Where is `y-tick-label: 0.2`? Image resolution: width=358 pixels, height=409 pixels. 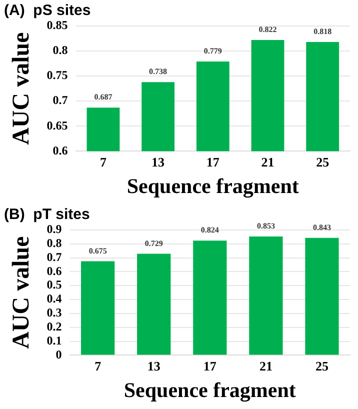
y-tick-label: 0.2 is located at coordinates (54, 326).